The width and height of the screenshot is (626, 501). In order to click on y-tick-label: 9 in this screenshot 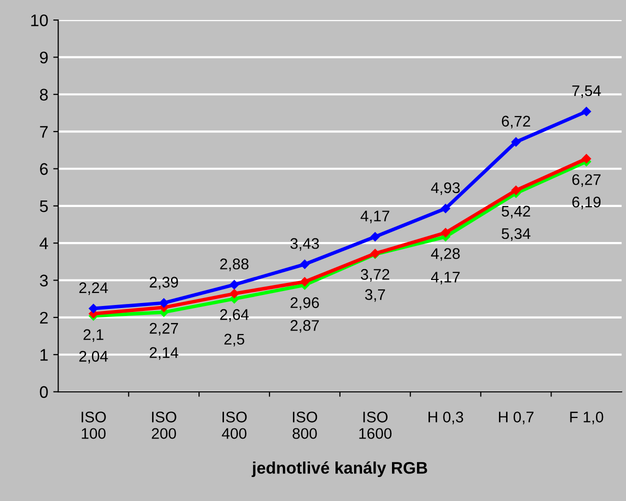, I will do `click(44, 58)`.